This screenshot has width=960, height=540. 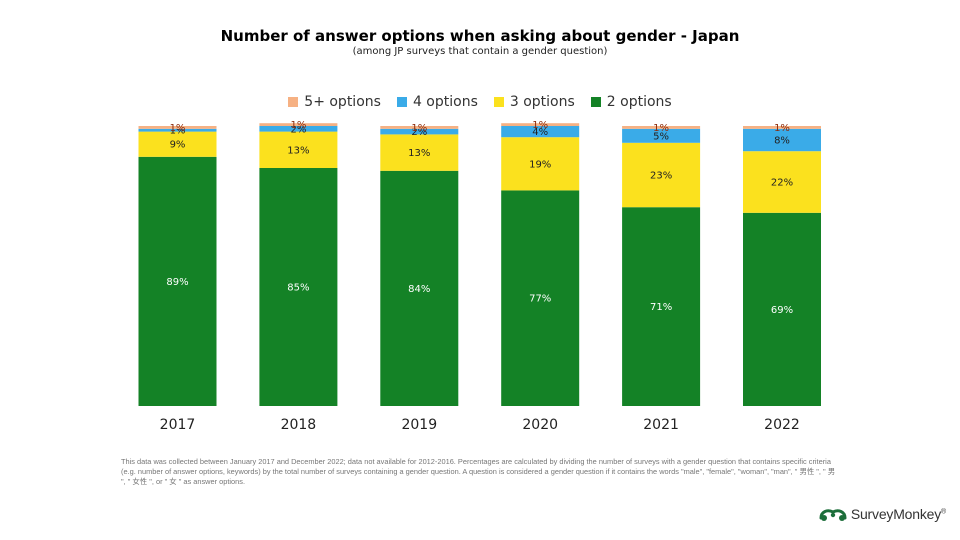 I want to click on x-tick-label: 2017, so click(x=178, y=425).